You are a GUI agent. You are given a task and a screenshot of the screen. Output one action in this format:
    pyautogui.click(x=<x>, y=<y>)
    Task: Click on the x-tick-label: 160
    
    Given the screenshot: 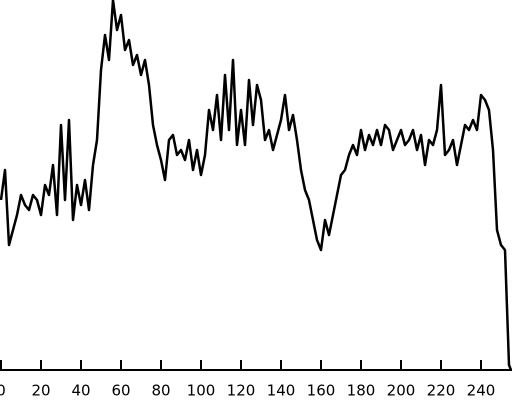 What is the action you would take?
    pyautogui.click(x=321, y=391)
    